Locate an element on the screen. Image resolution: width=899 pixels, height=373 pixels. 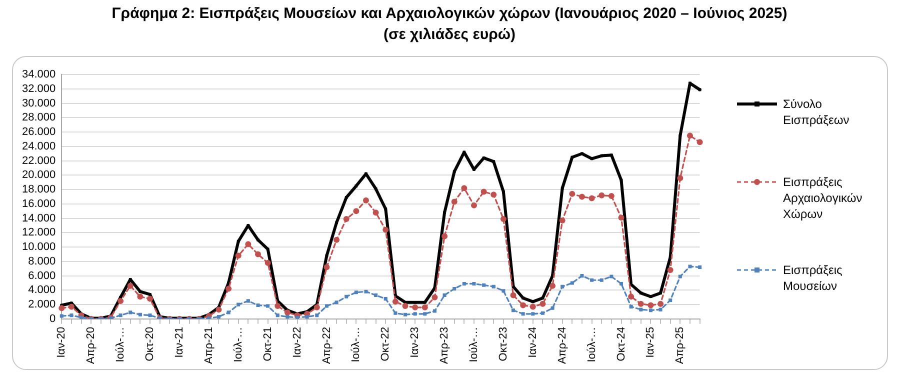
y-tick-label: 4.000 is located at coordinates (42, 290).